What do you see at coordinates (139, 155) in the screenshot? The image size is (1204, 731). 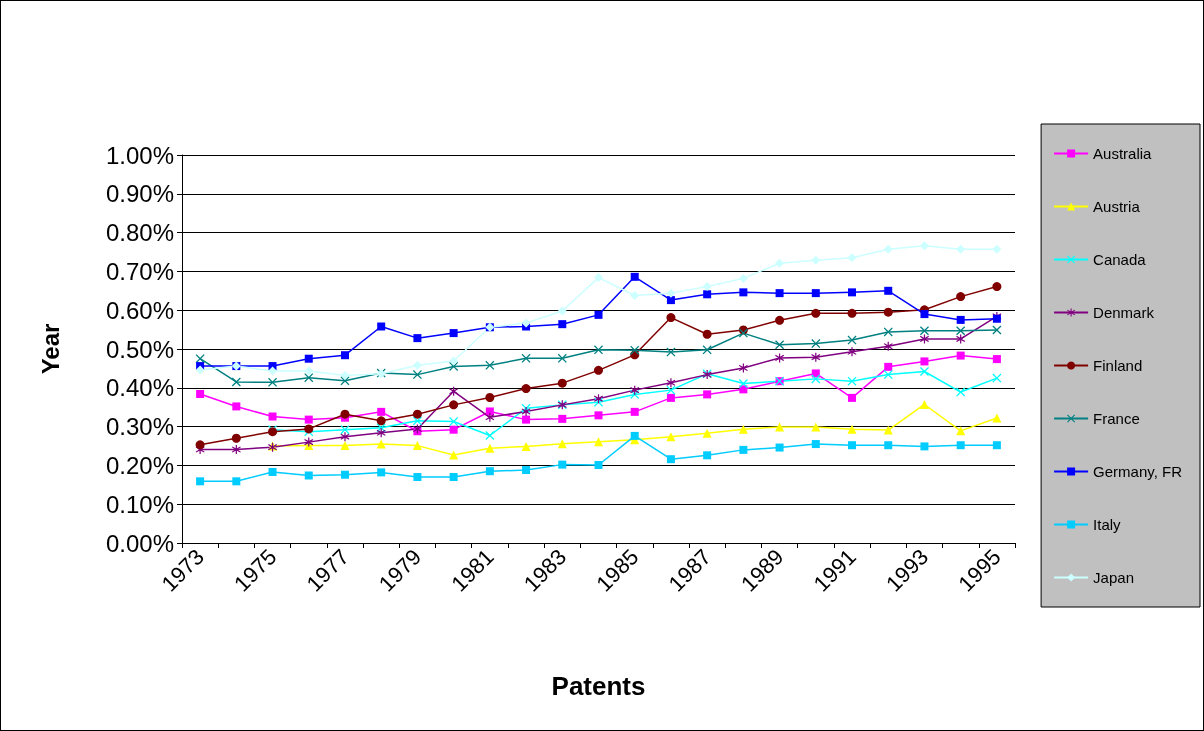 I see `y-tick-label: 1.00%` at bounding box center [139, 155].